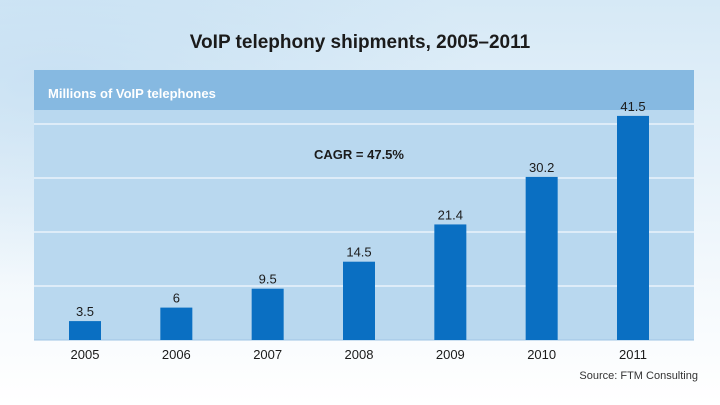 Image resolution: width=720 pixels, height=405 pixels. I want to click on x-tick-2011: 2011, so click(633, 354).